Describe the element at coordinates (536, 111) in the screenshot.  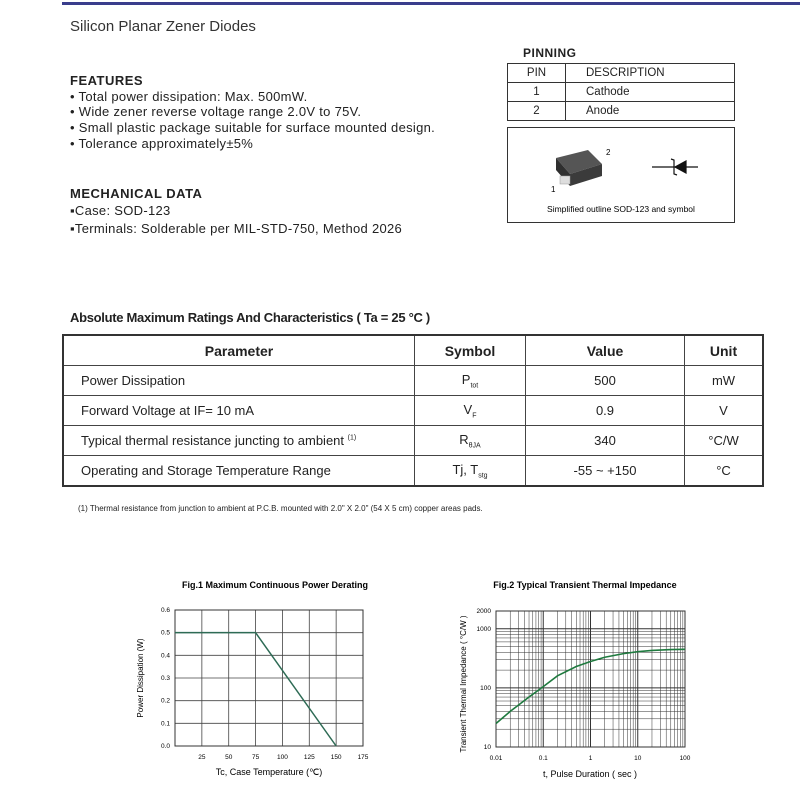
I see `cell: 2` at that location.